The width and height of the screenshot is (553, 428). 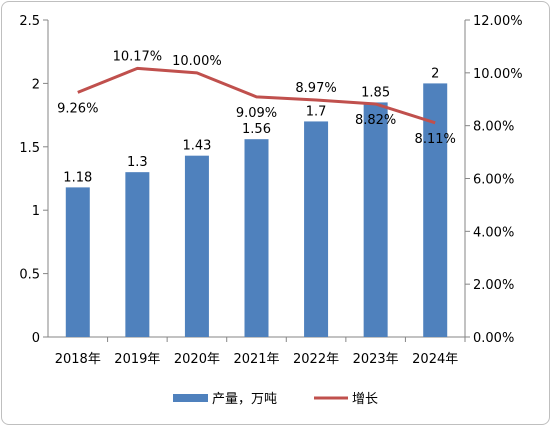 I want to click on left-axis-tick-label: 2, so click(x=36, y=84).